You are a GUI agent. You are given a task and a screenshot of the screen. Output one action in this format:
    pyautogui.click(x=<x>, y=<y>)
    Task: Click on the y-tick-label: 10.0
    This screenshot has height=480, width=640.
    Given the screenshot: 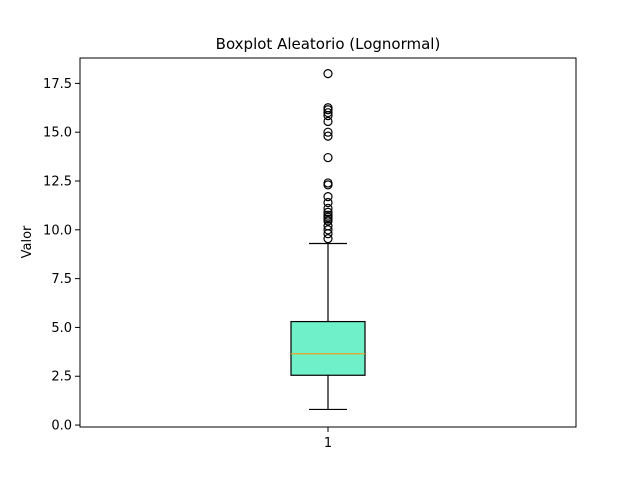 What is the action you would take?
    pyautogui.click(x=57, y=230)
    